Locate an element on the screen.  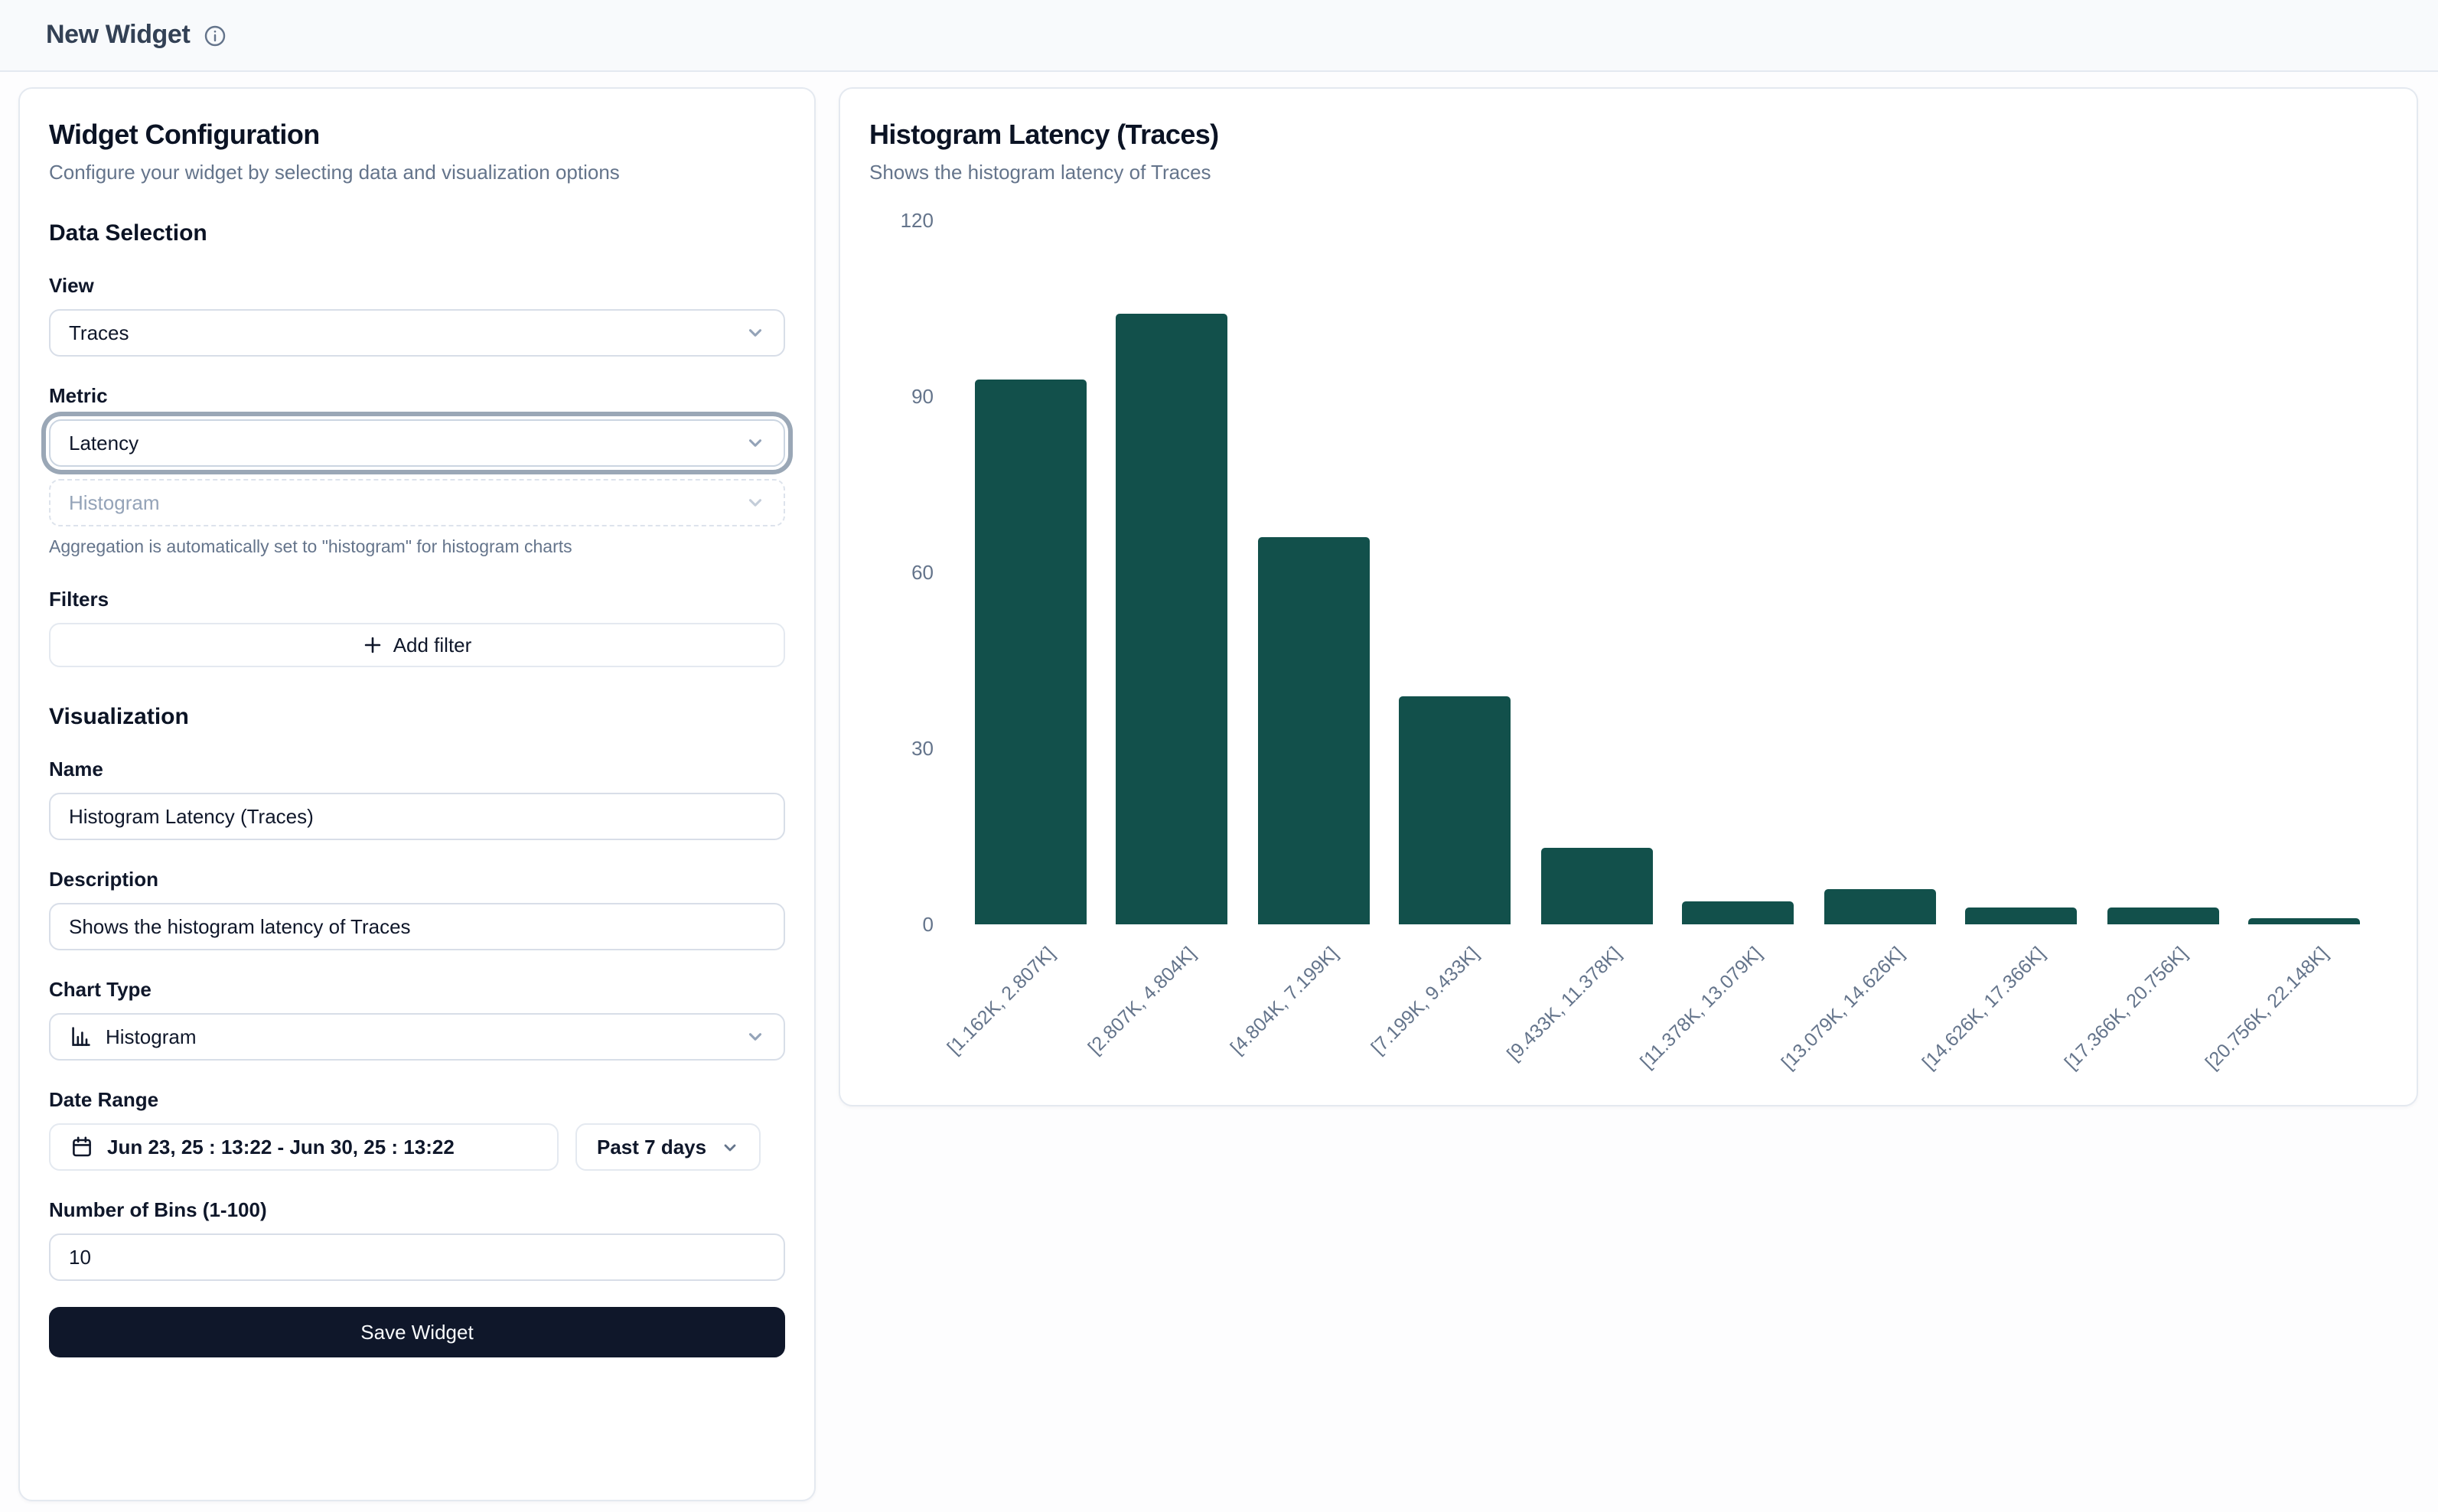
view-select: Traces is located at coordinates (417, 333).